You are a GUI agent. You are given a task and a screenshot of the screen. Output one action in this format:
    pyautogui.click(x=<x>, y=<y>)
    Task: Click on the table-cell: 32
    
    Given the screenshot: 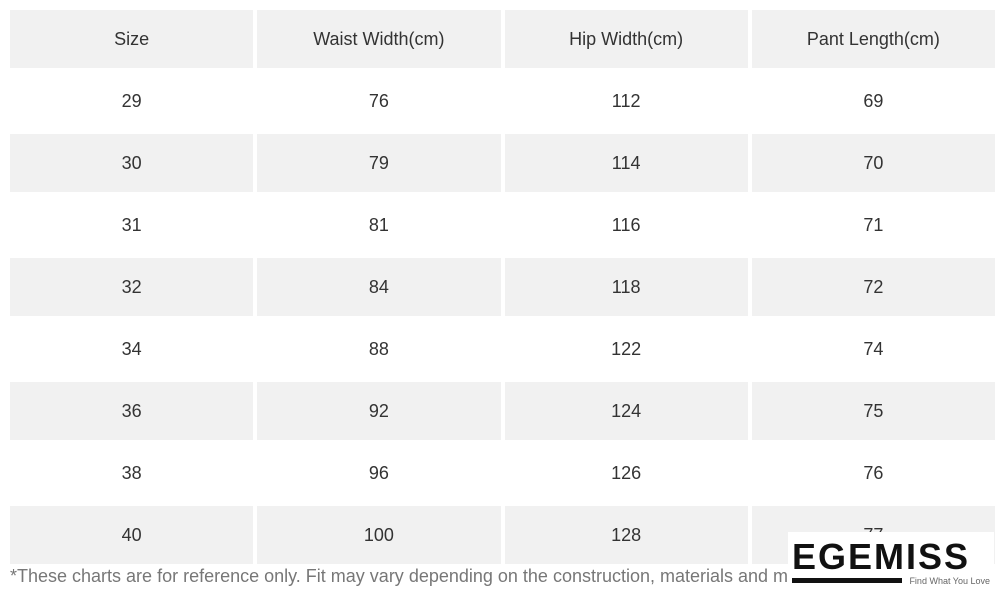 What is the action you would take?
    pyautogui.click(x=132, y=287)
    